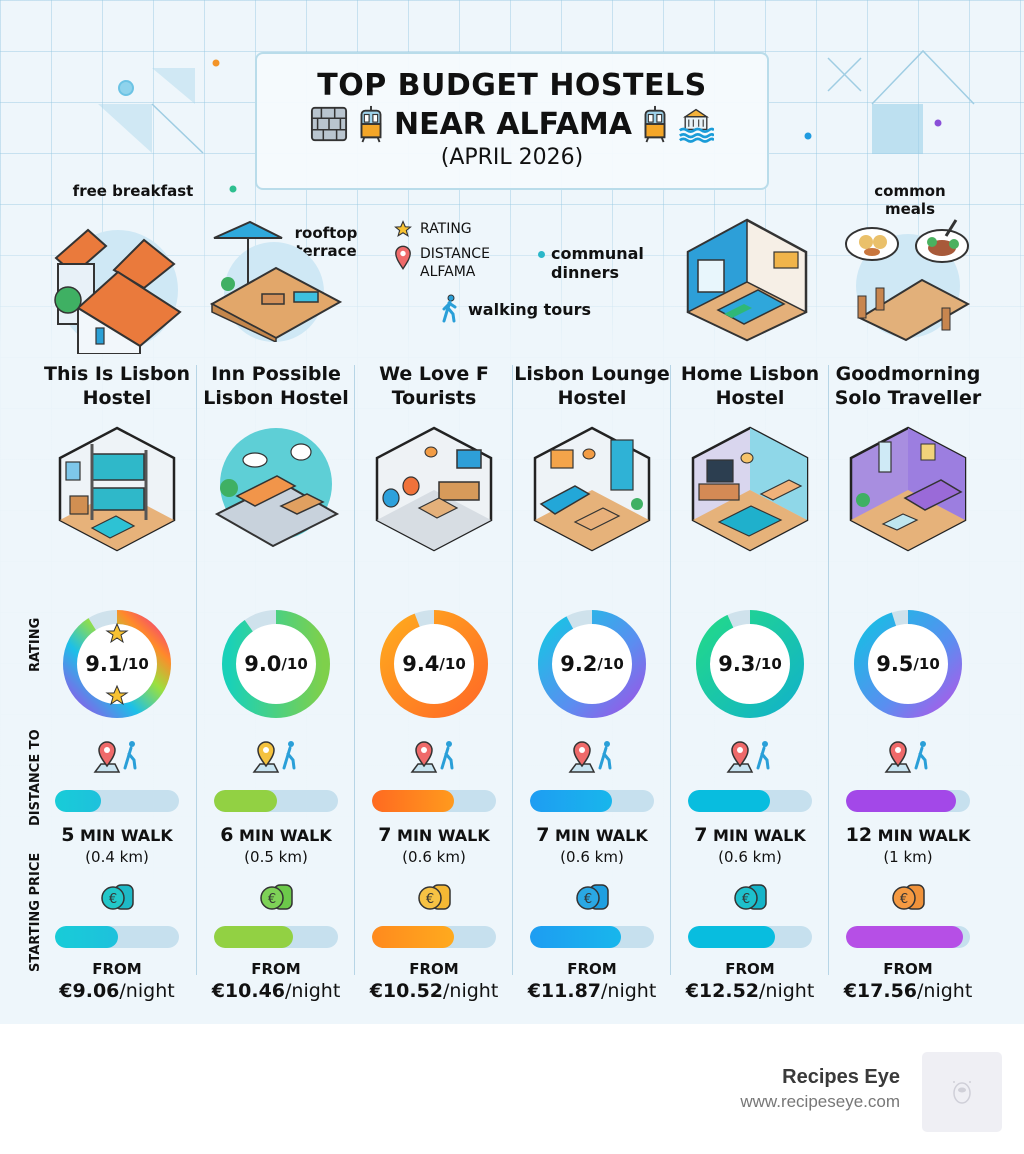  I want to click on rating-ring: 9.4/10, so click(434, 664).